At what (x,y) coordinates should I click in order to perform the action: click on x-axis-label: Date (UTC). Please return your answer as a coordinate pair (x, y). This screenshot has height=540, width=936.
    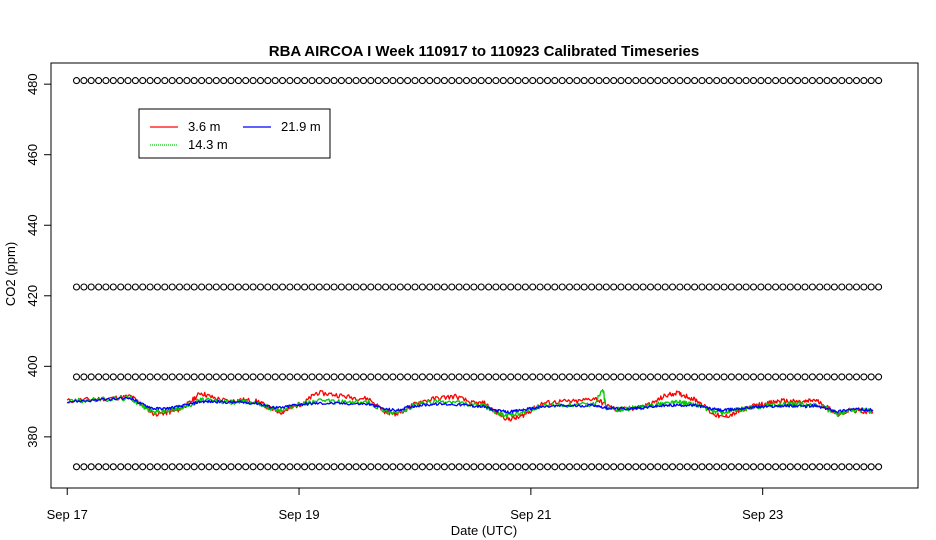
    Looking at the image, I should click on (484, 530).